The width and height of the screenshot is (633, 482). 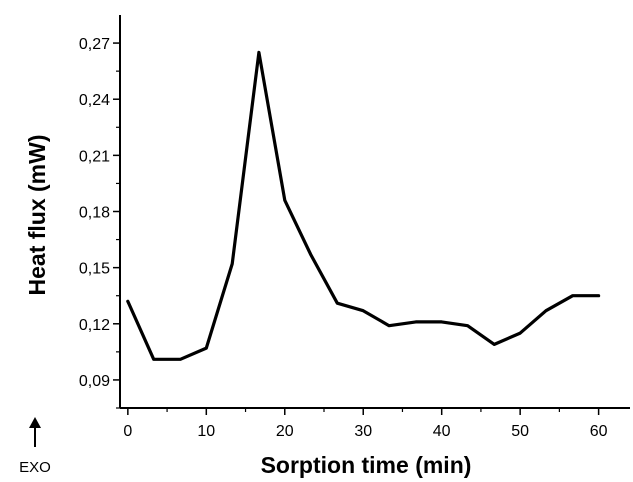 I want to click on y-tick-label: 0,09, so click(x=94, y=381).